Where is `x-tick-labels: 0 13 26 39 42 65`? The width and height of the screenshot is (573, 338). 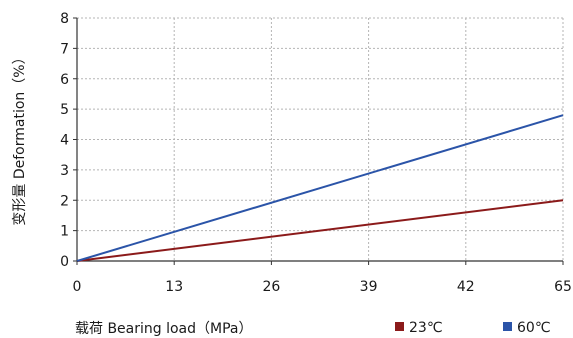
x-tick-labels: 0 13 26 39 42 65 is located at coordinates (322, 278).